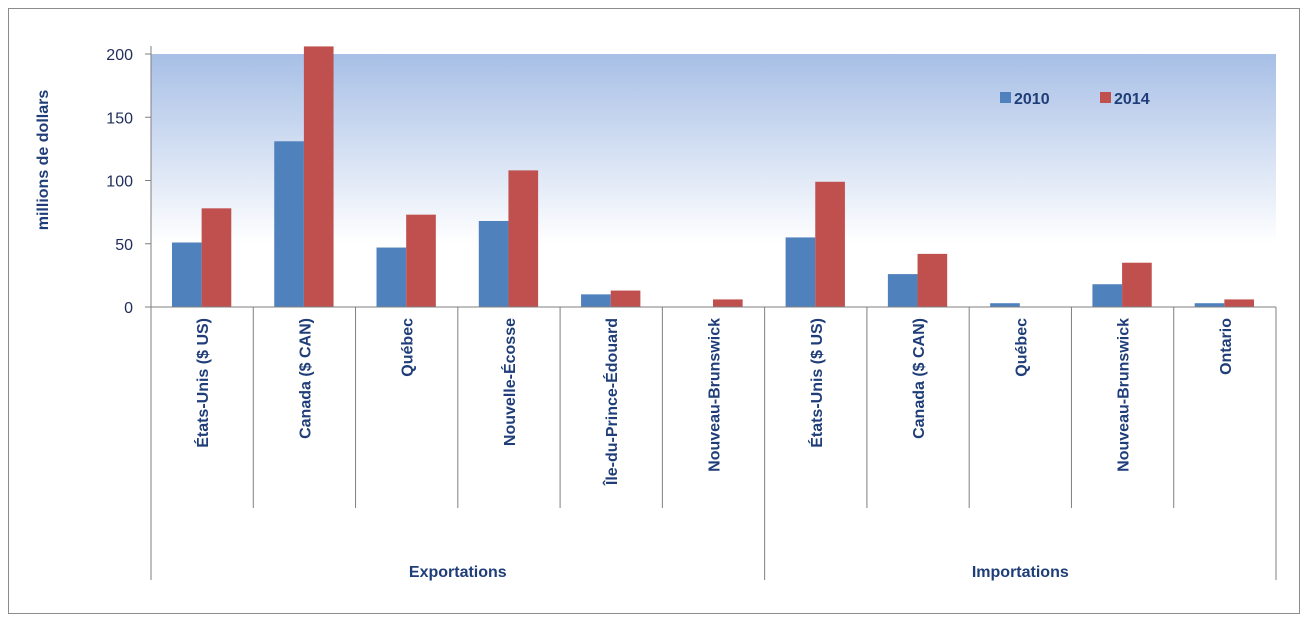  What do you see at coordinates (1020, 572) in the screenshot?
I see `group-label: Importations` at bounding box center [1020, 572].